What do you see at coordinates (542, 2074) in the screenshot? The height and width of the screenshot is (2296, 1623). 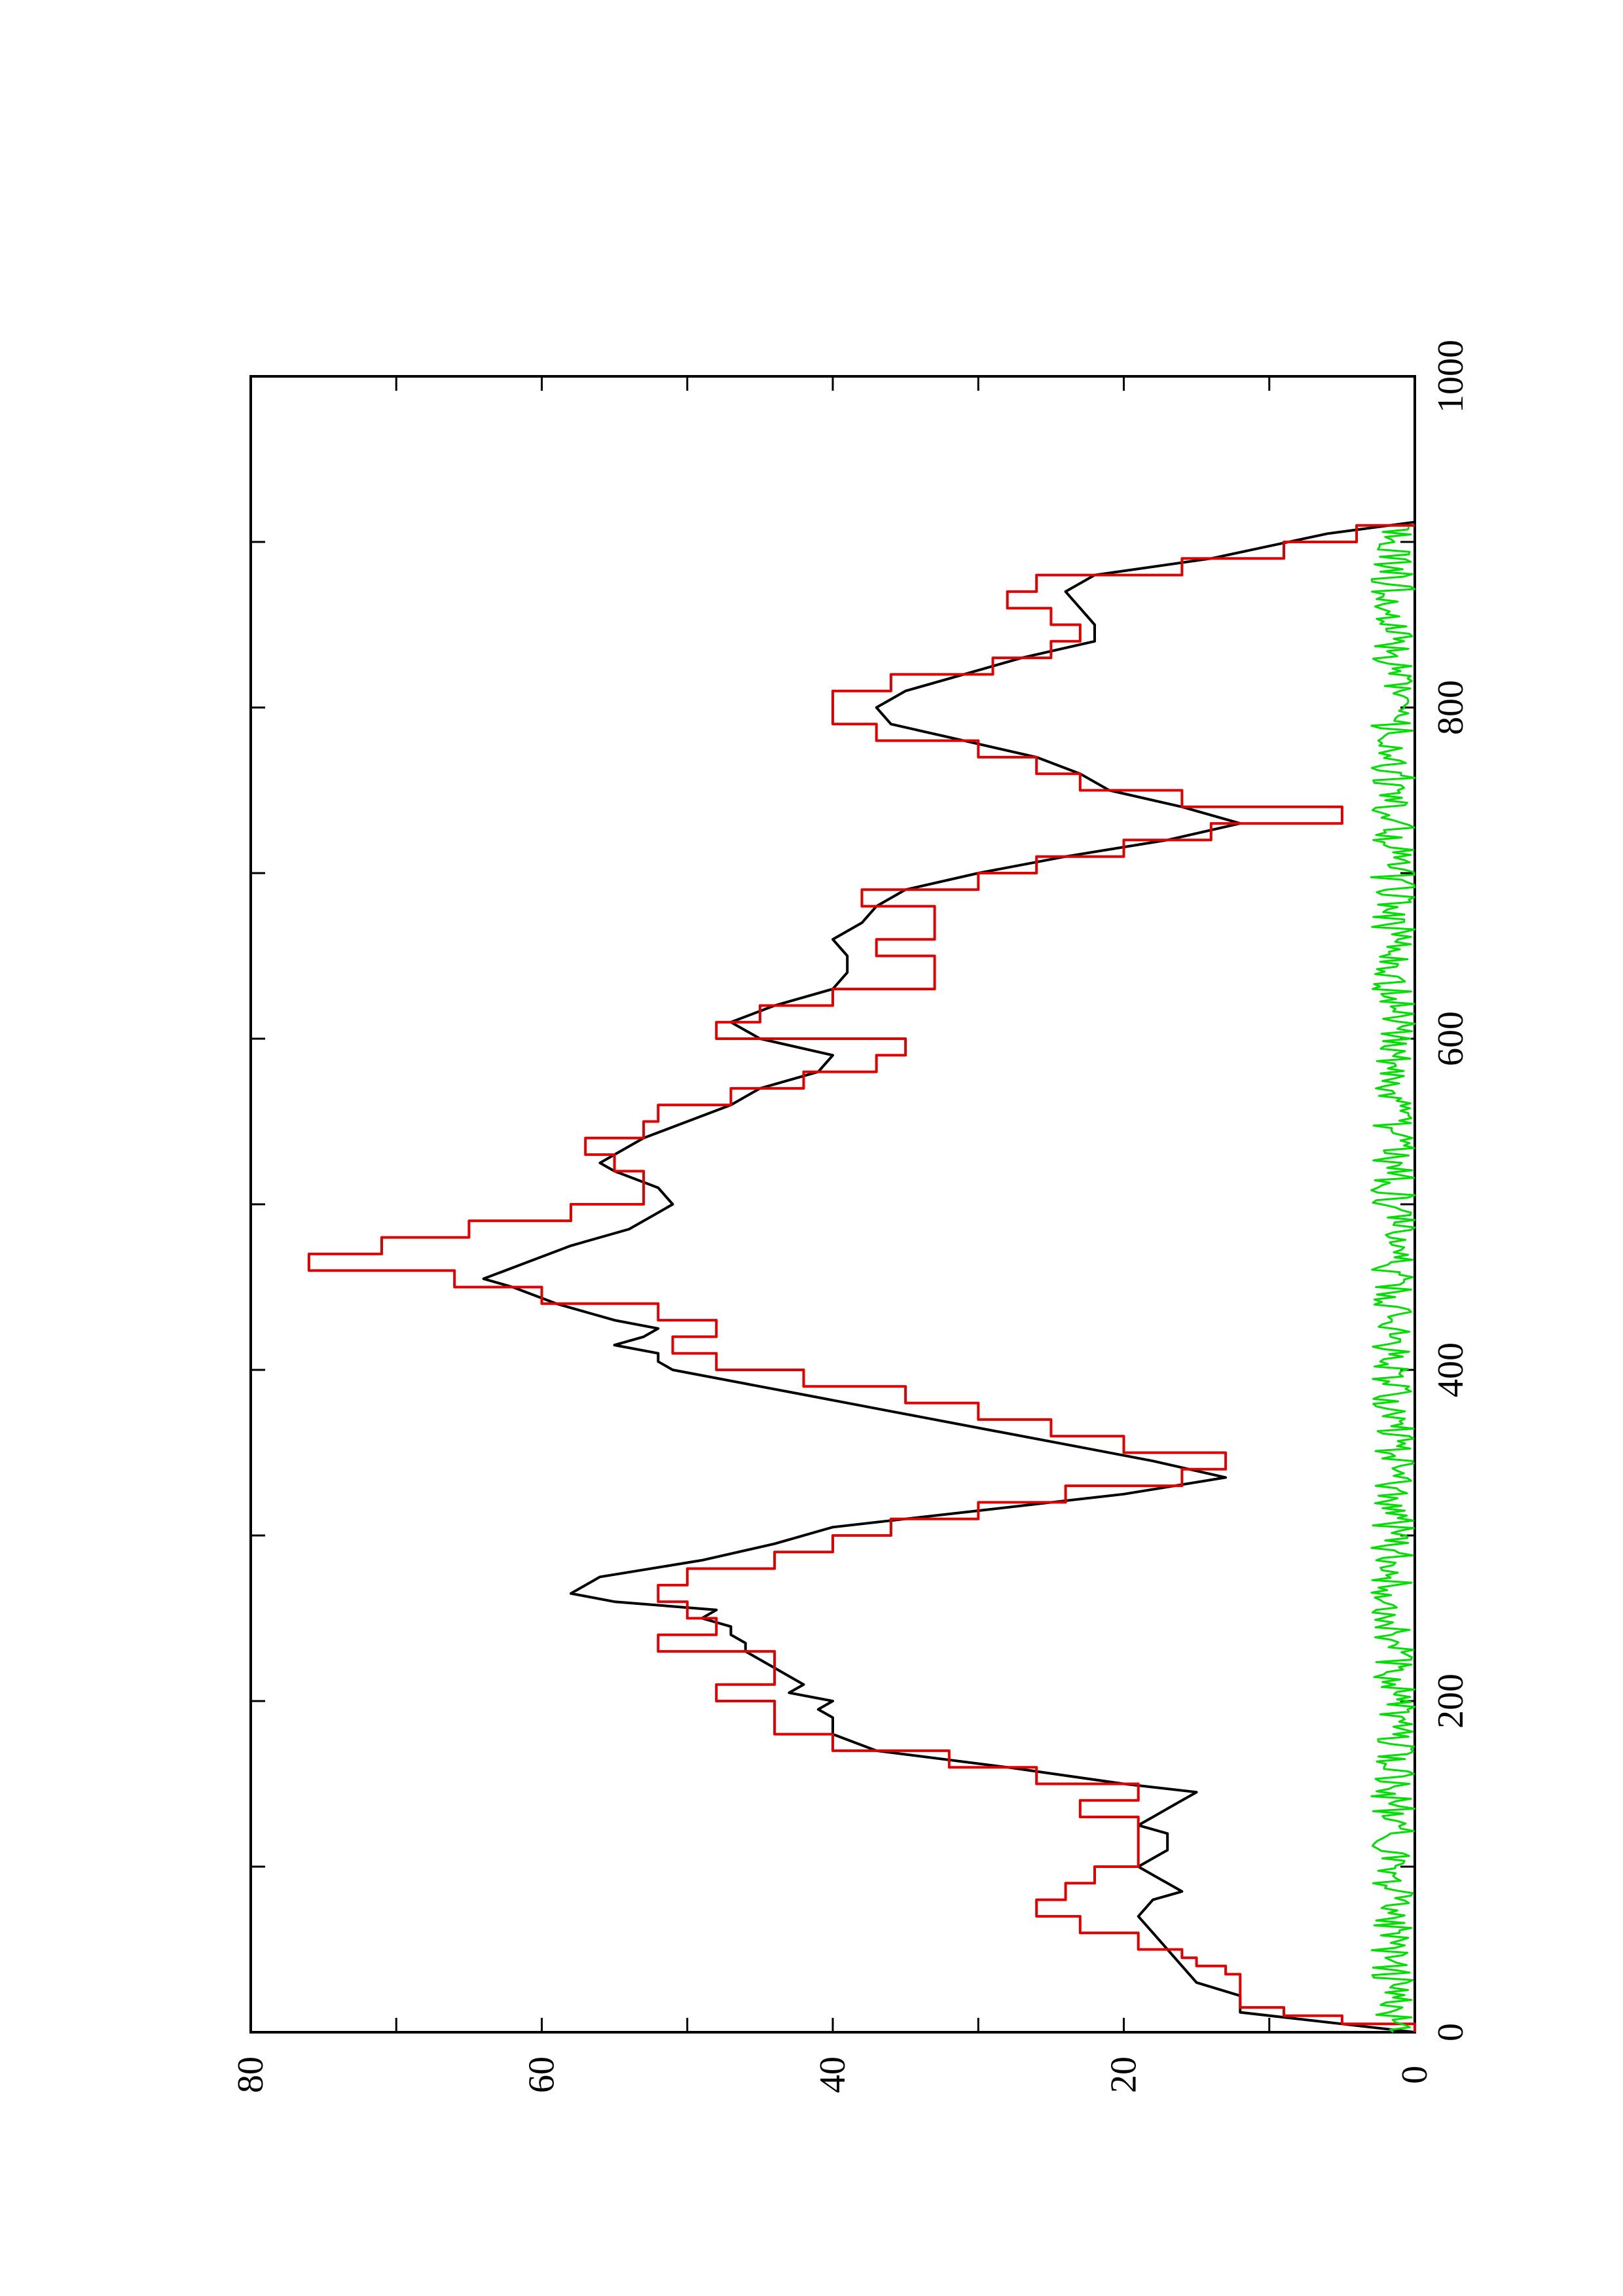 I see `y-tick-label: 60` at bounding box center [542, 2074].